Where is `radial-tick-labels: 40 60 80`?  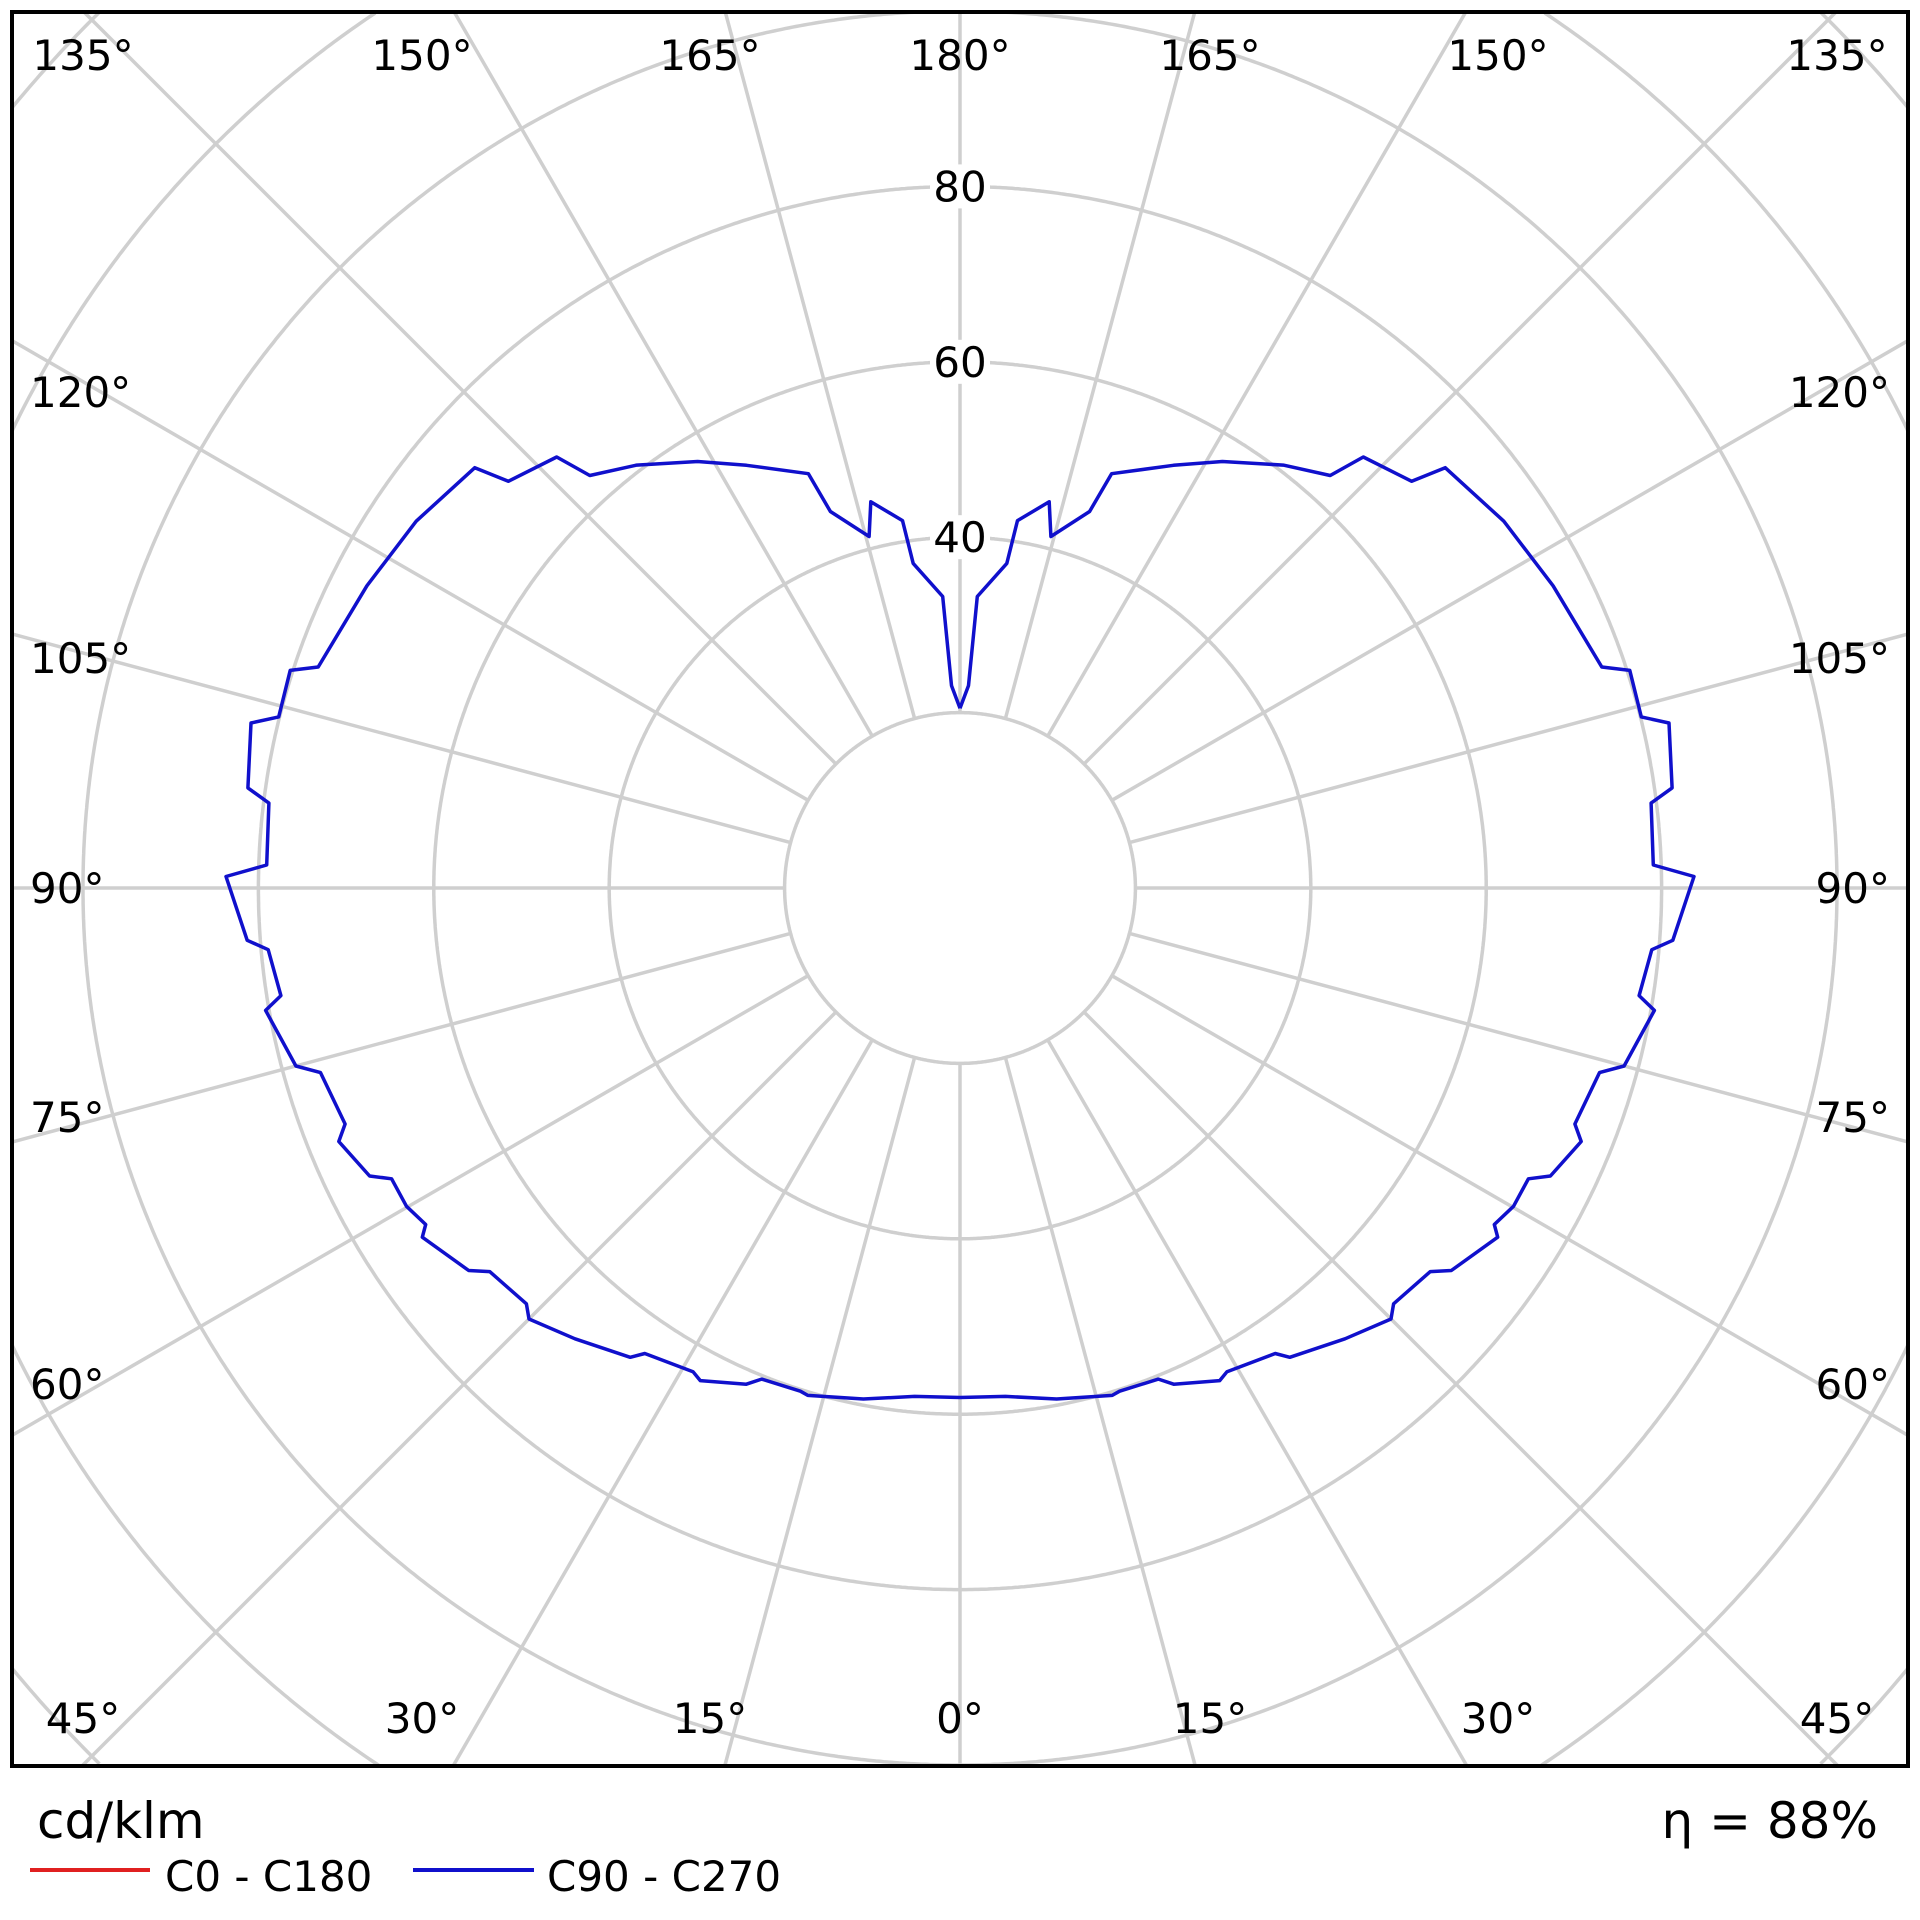 radial-tick-labels: 40 60 80 is located at coordinates (960, 362).